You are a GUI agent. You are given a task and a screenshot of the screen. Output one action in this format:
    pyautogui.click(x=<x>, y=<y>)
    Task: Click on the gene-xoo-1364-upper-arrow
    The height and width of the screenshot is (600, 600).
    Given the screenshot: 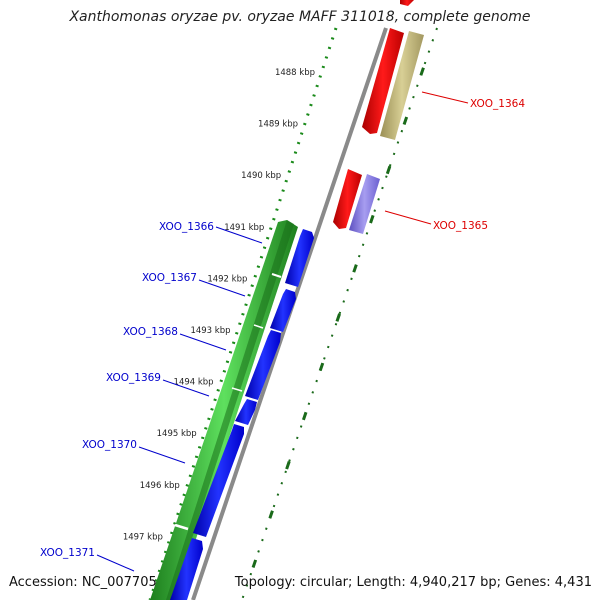 What is the action you would take?
    pyautogui.click(x=407, y=3)
    